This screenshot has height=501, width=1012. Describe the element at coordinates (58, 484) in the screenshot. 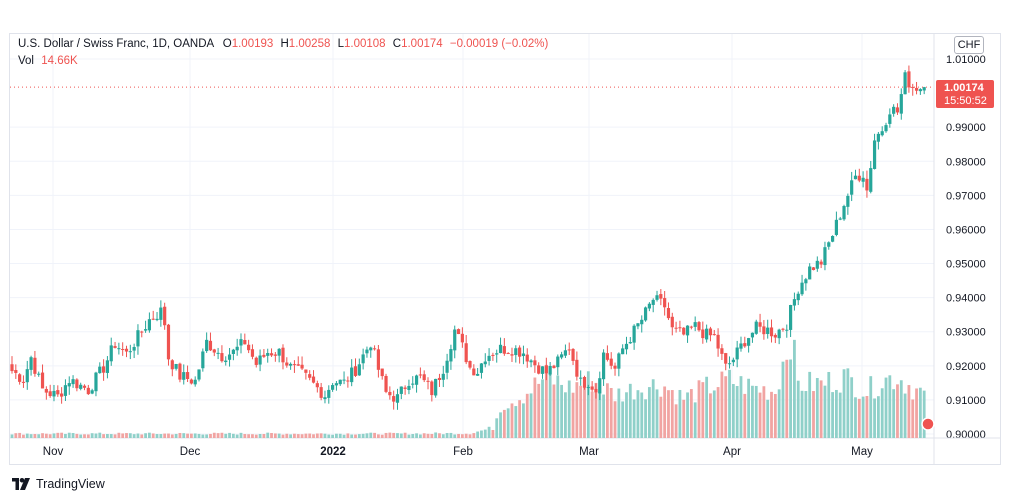

I see `footer-branding: TradingView` at that location.